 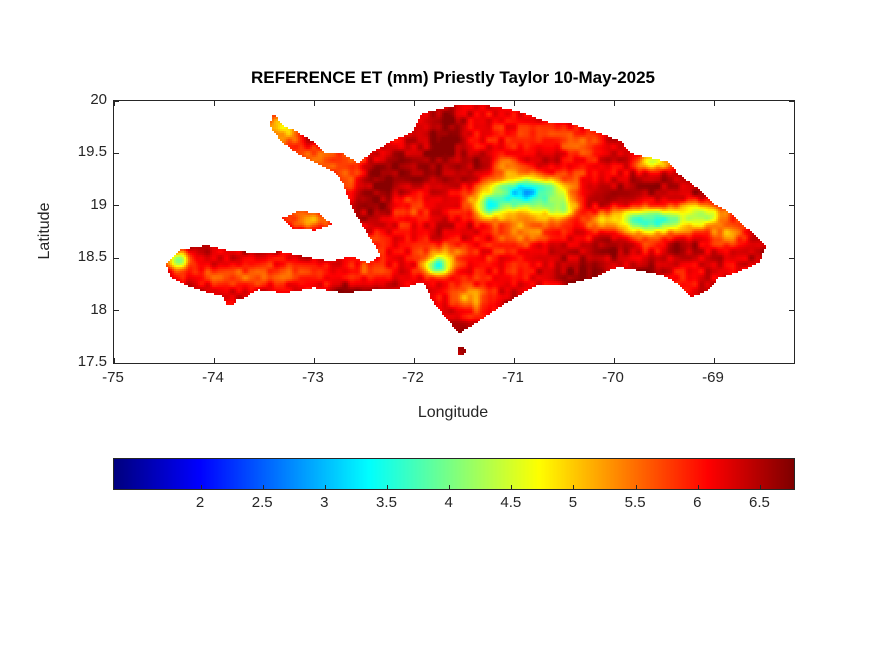 I want to click on colorbar-tick-label: 3, so click(x=324, y=502).